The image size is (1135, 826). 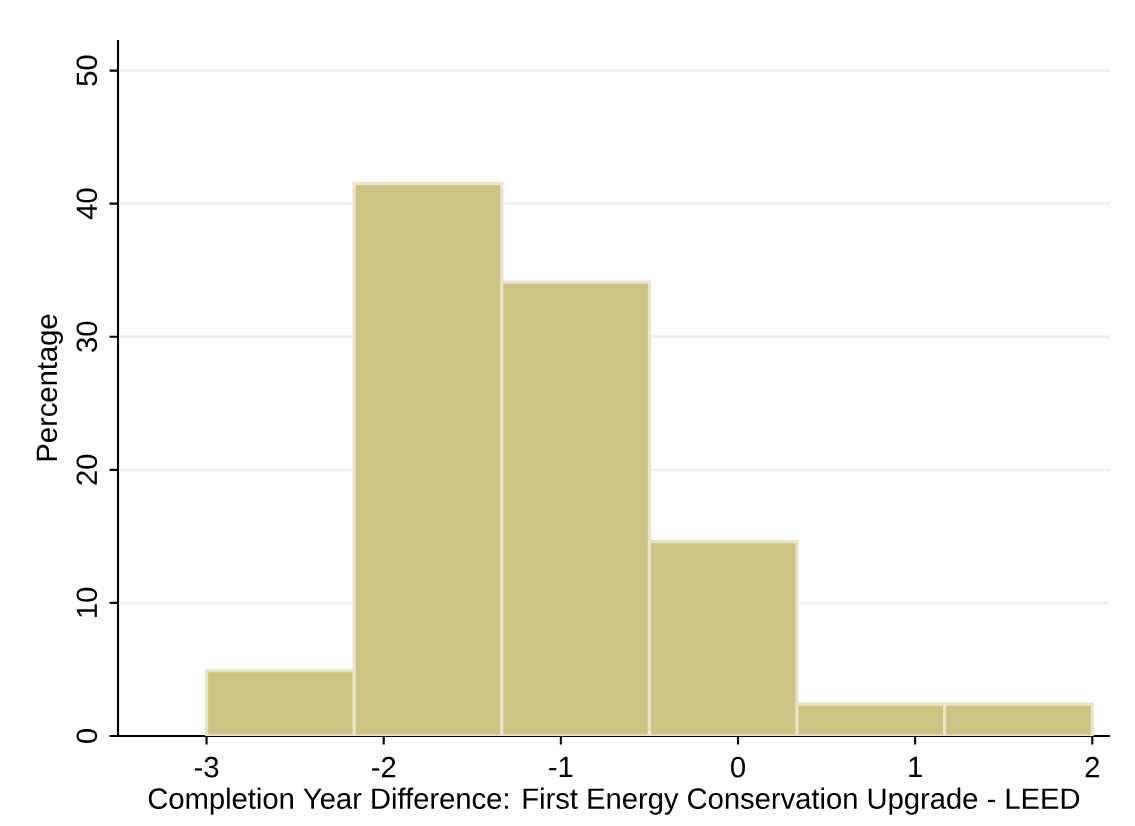 I want to click on x-tick-label: -2, so click(x=384, y=767).